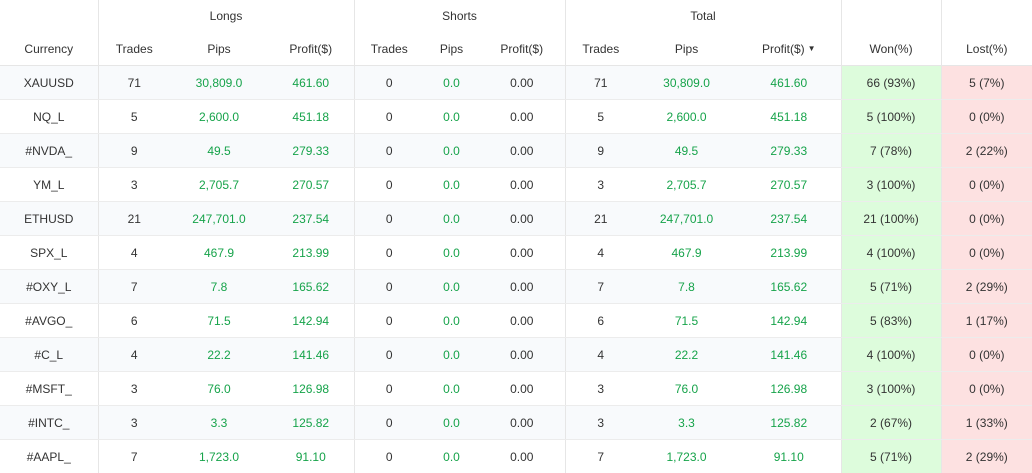 The width and height of the screenshot is (1032, 473). Describe the element at coordinates (811, 48) in the screenshot. I see `sort-desc-icon: ▼` at that location.